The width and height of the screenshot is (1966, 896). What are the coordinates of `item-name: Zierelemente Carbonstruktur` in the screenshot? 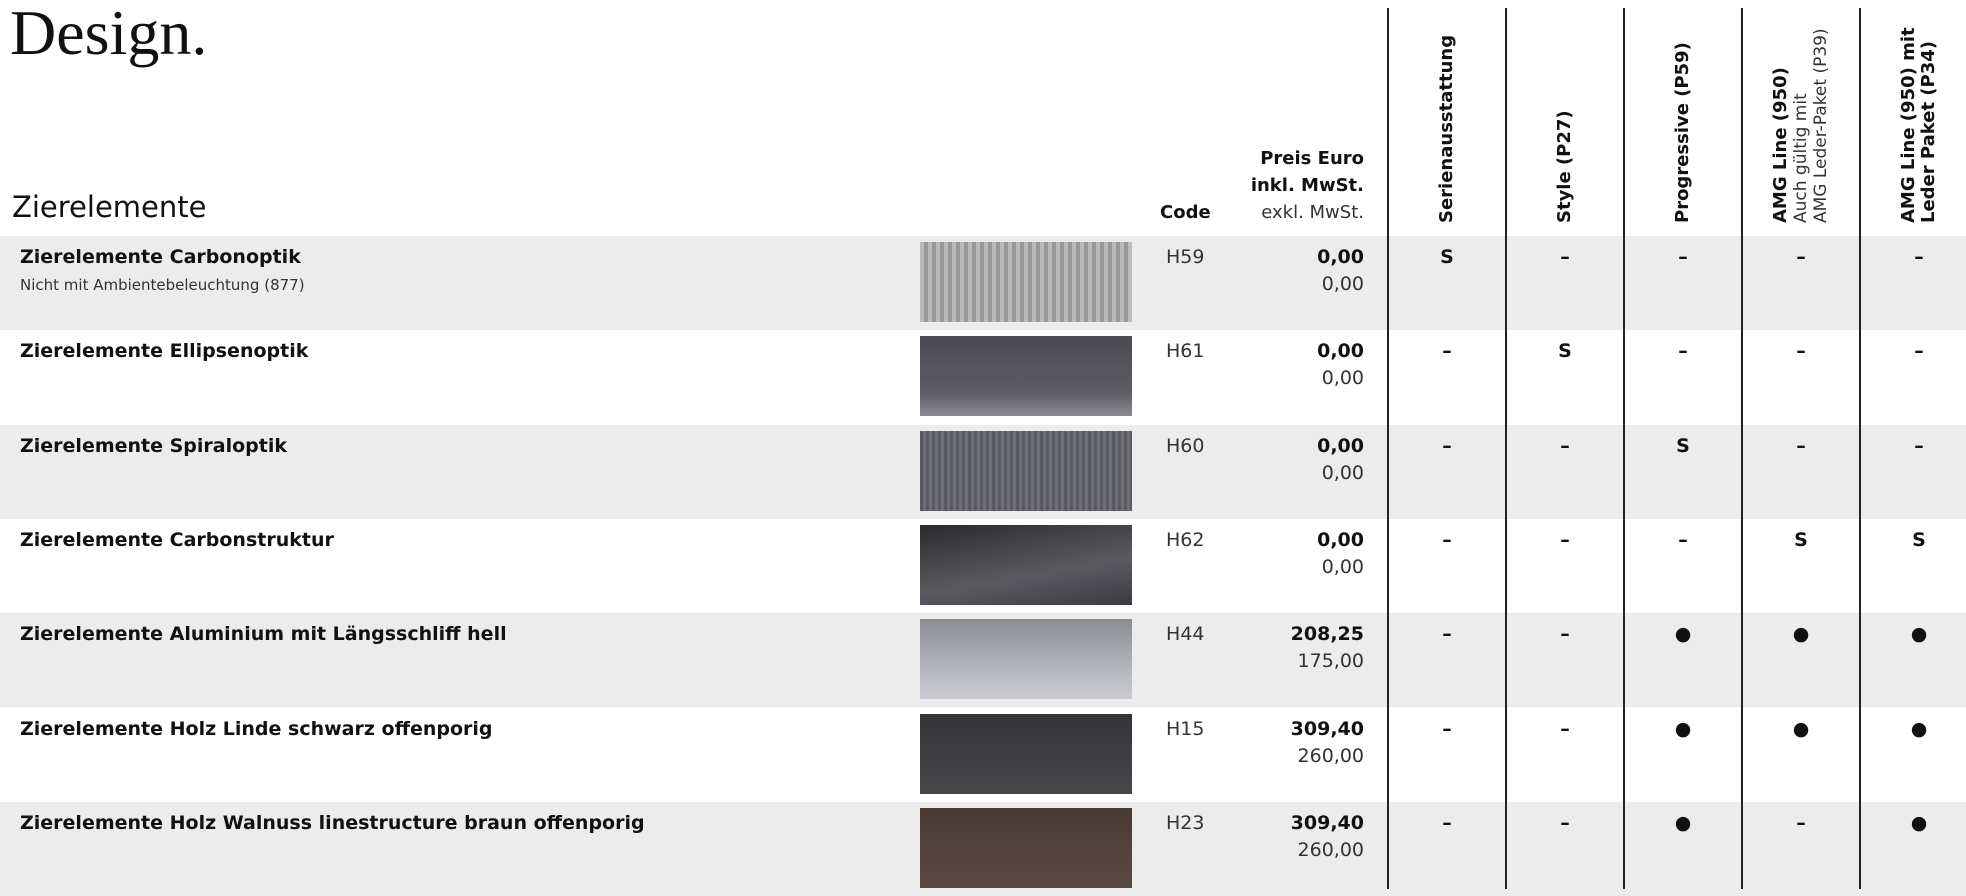 It's located at (177, 539).